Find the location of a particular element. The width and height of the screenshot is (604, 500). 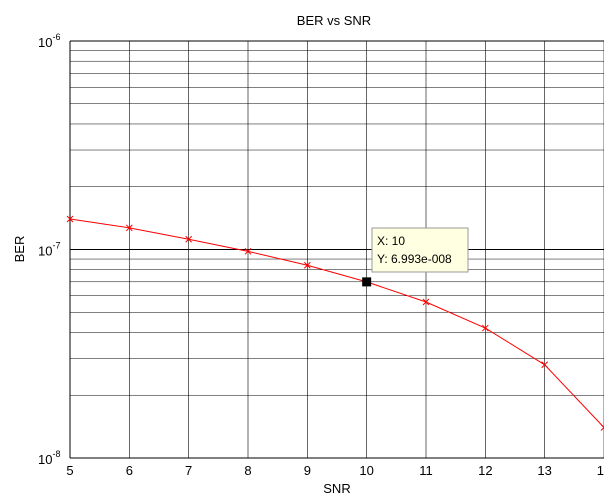

datatip-y-text: Y: 6.993e-008 is located at coordinates (414, 259).